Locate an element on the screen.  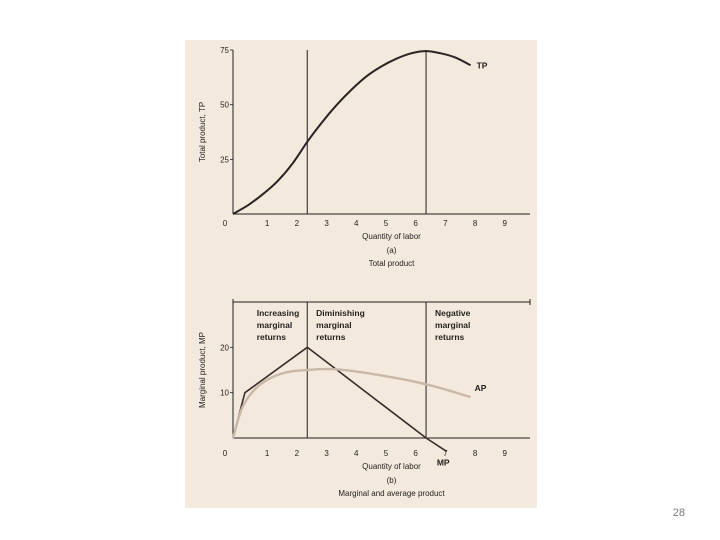
p2-region-2-line-2: marginal is located at coordinates (333, 325).